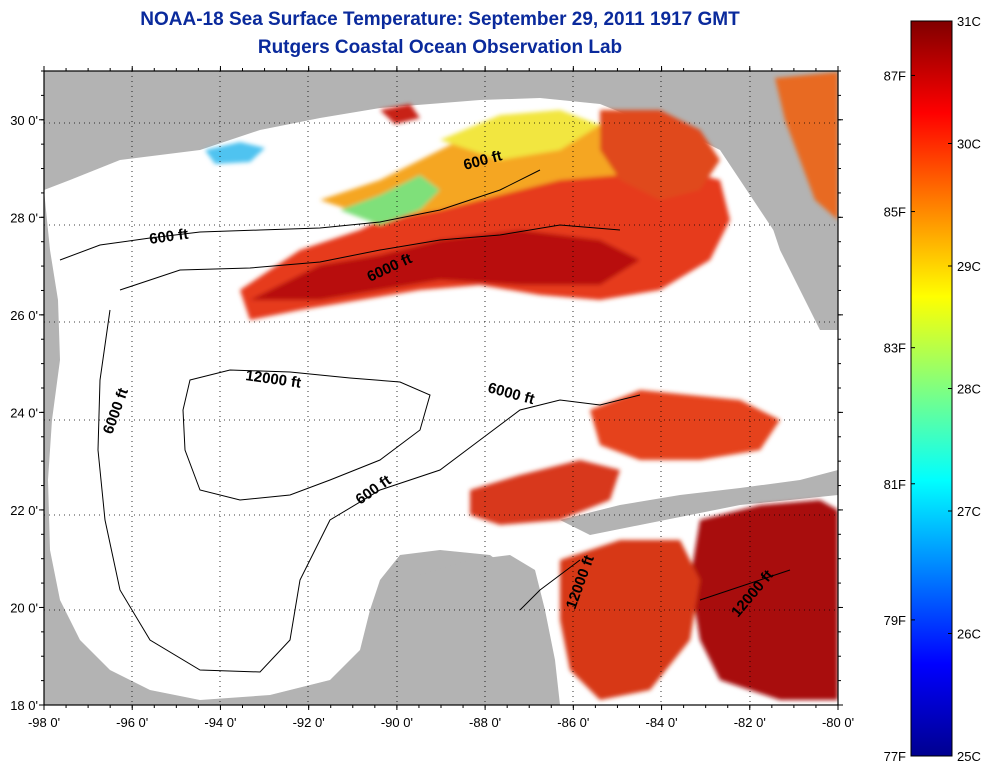 This screenshot has width=992, height=770. What do you see at coordinates (24, 607) in the screenshot?
I see `lat-tick-label: 20 0'` at bounding box center [24, 607].